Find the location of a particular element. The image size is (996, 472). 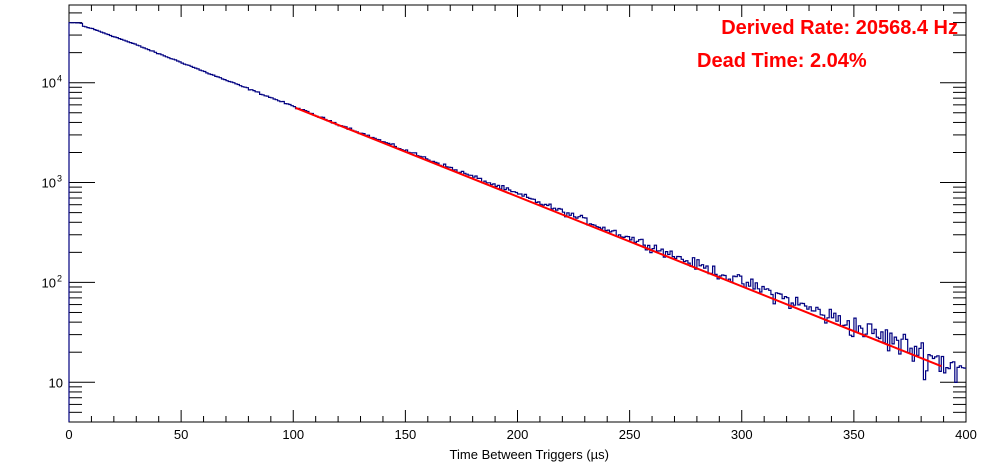

y-tick-exponent: 4 is located at coordinates (59, 79).